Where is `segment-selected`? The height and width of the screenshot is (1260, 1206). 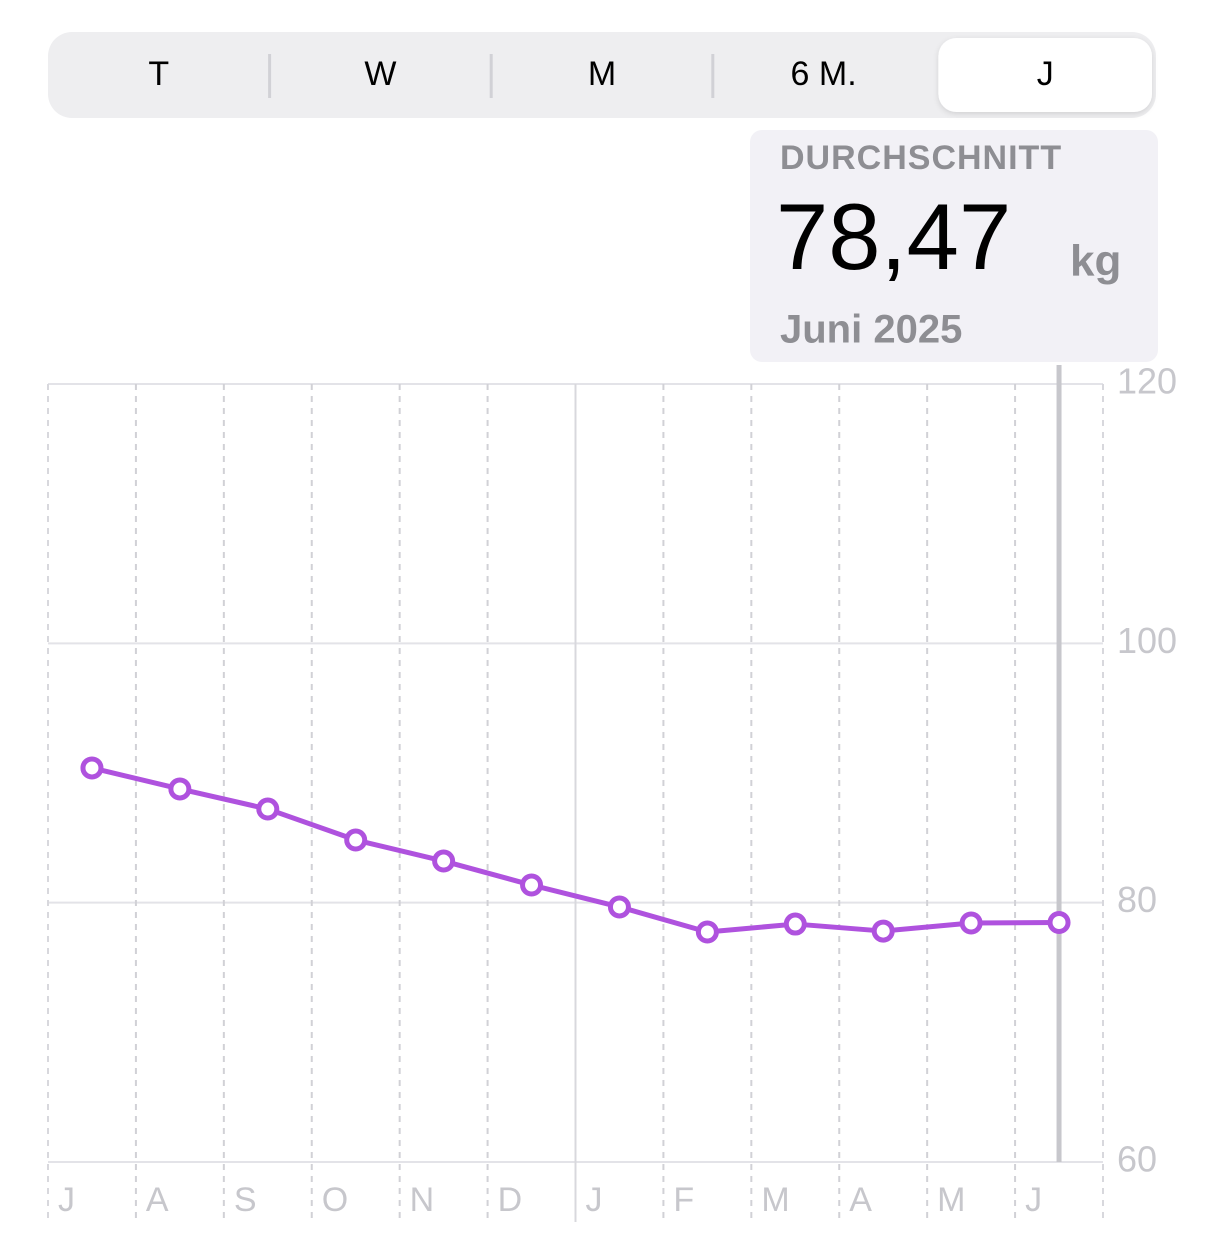 segment-selected is located at coordinates (1045, 75).